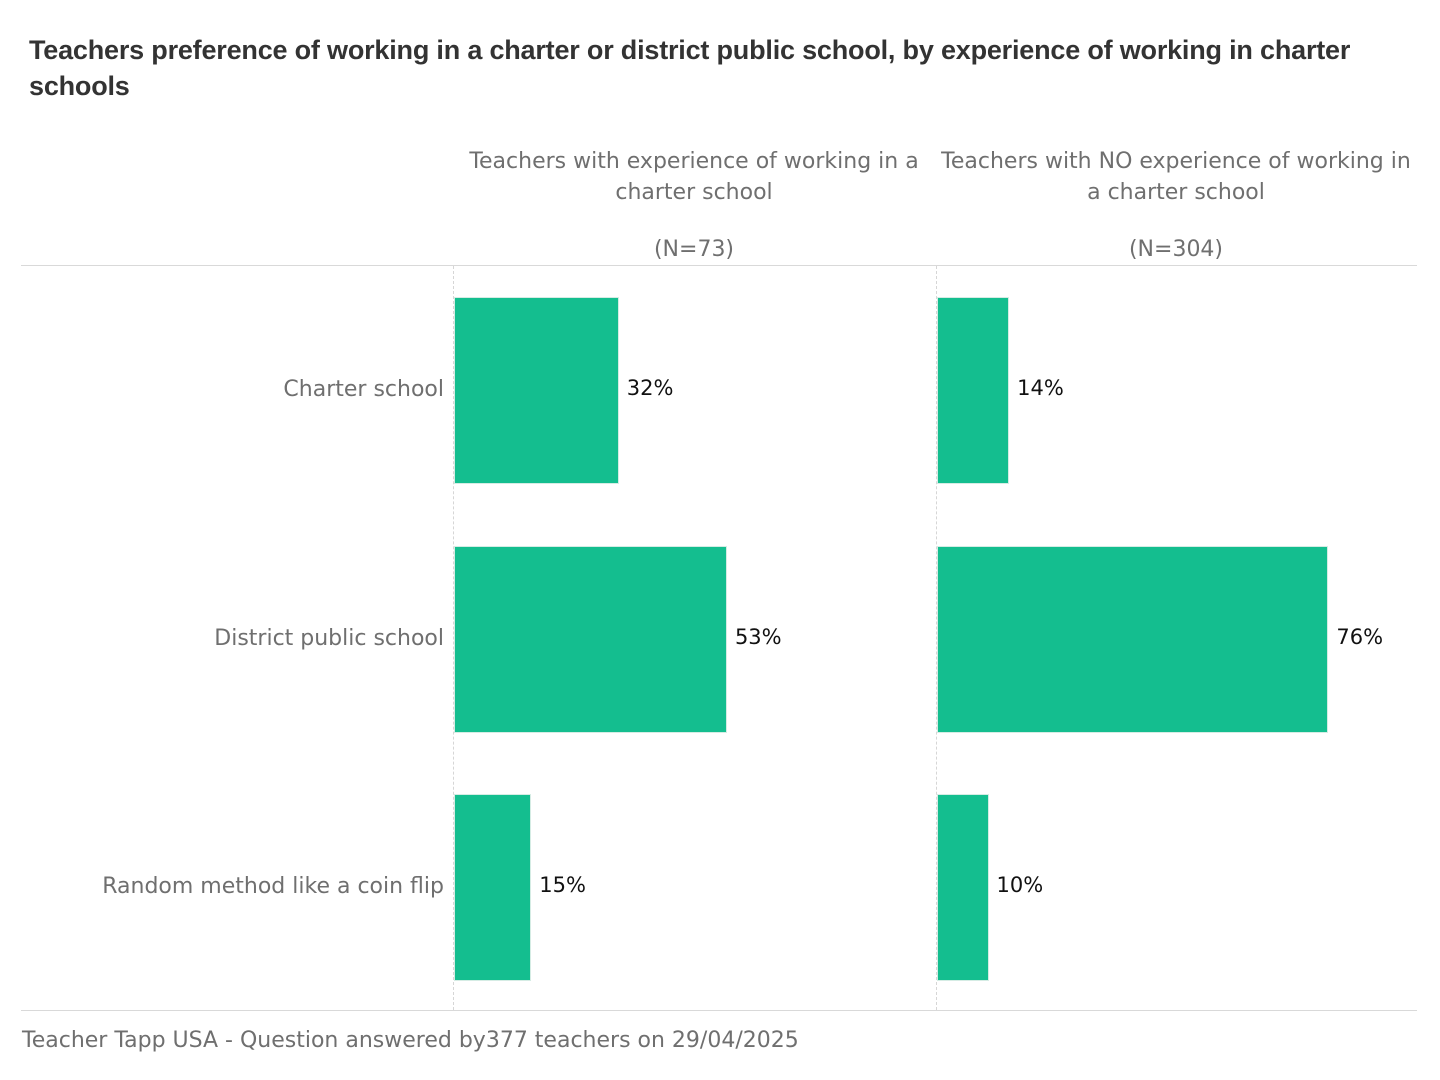 Image resolution: width=1440 pixels, height=1080 pixels. What do you see at coordinates (562, 884) in the screenshot?
I see `value-label: 15%` at bounding box center [562, 884].